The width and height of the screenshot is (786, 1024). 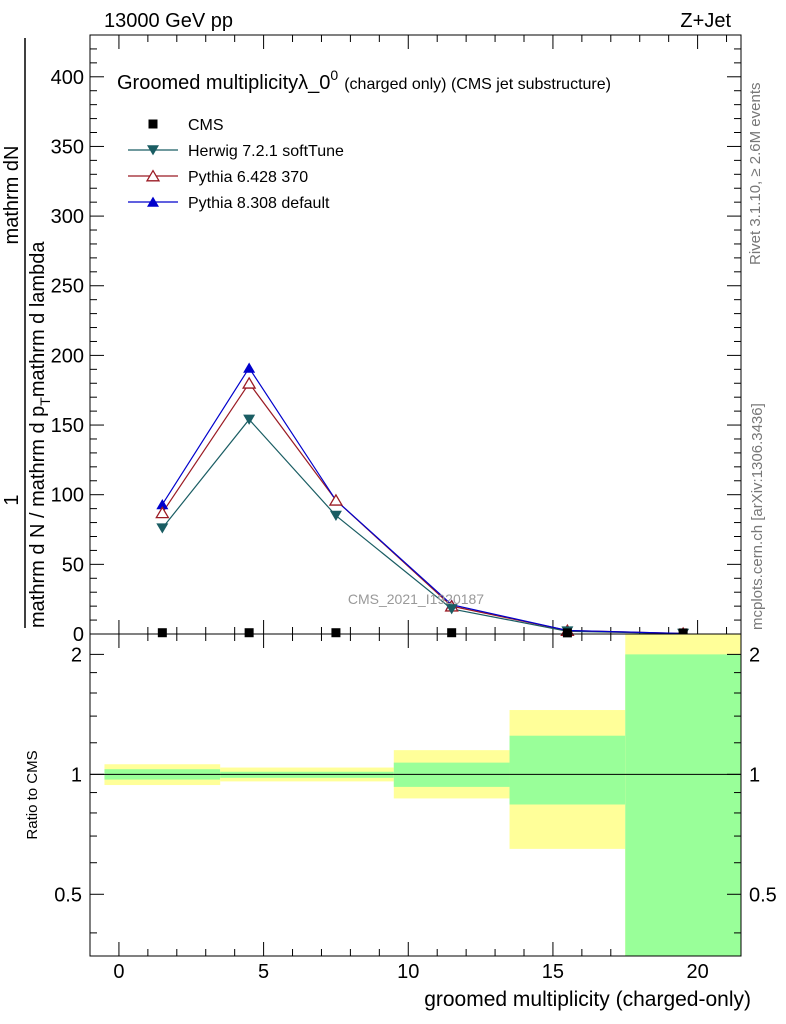 I want to click on legend-marker-herwig-7-2-1-softtune, so click(x=153, y=150).